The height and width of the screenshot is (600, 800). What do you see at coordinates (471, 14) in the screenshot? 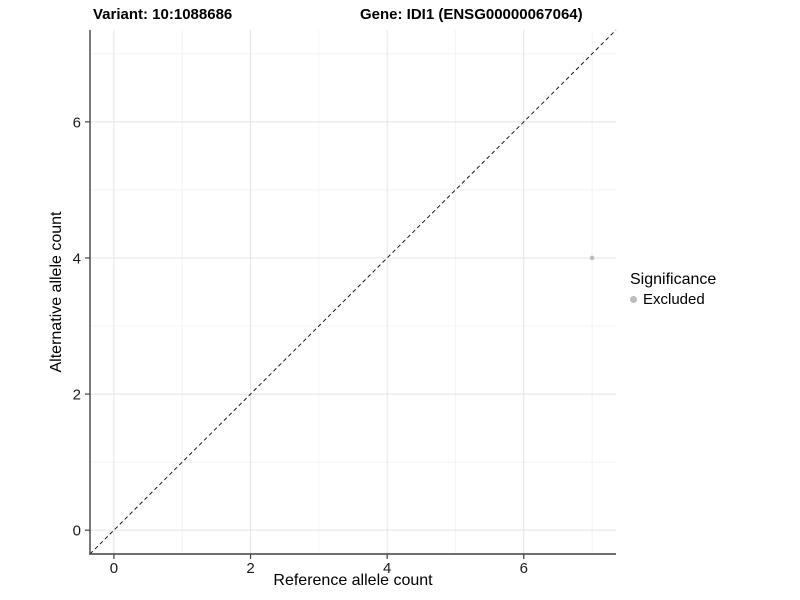
I see `gene-title: Gene: IDI1 (ENSG00000067064)` at bounding box center [471, 14].